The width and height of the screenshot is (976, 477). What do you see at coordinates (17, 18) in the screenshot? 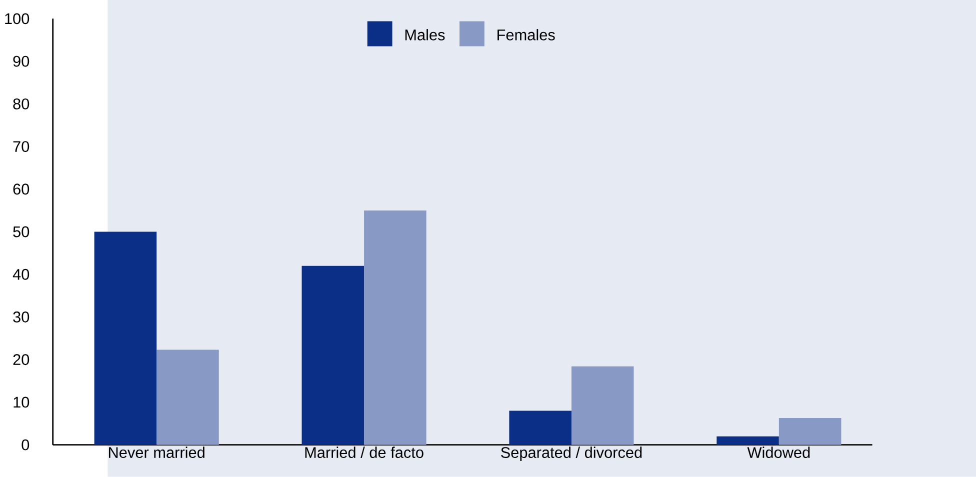
I see `y-tick-label: 100` at bounding box center [17, 18].